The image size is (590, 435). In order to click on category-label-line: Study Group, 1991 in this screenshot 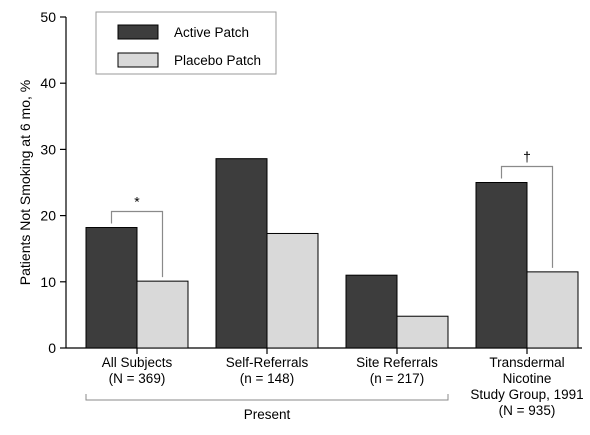, I will do `click(526, 394)`.